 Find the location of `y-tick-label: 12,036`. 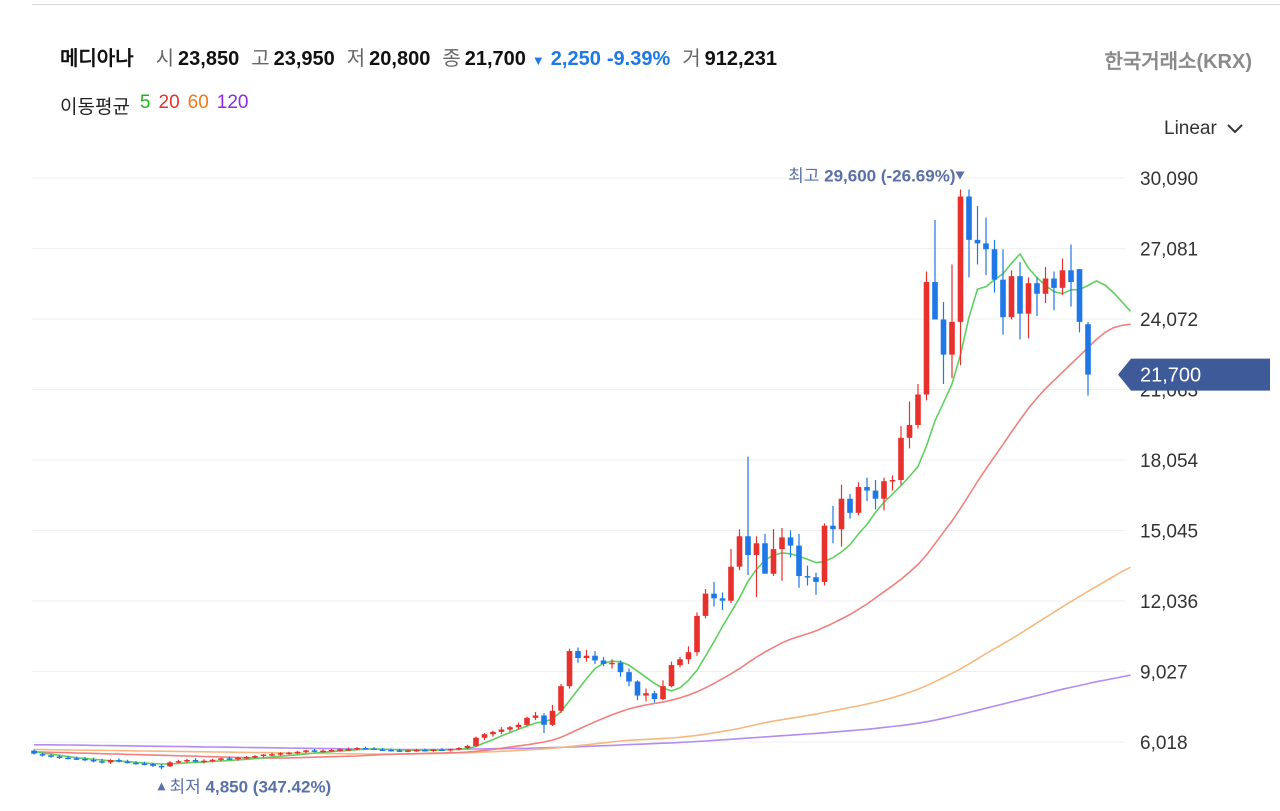

y-tick-label: 12,036 is located at coordinates (1169, 602).